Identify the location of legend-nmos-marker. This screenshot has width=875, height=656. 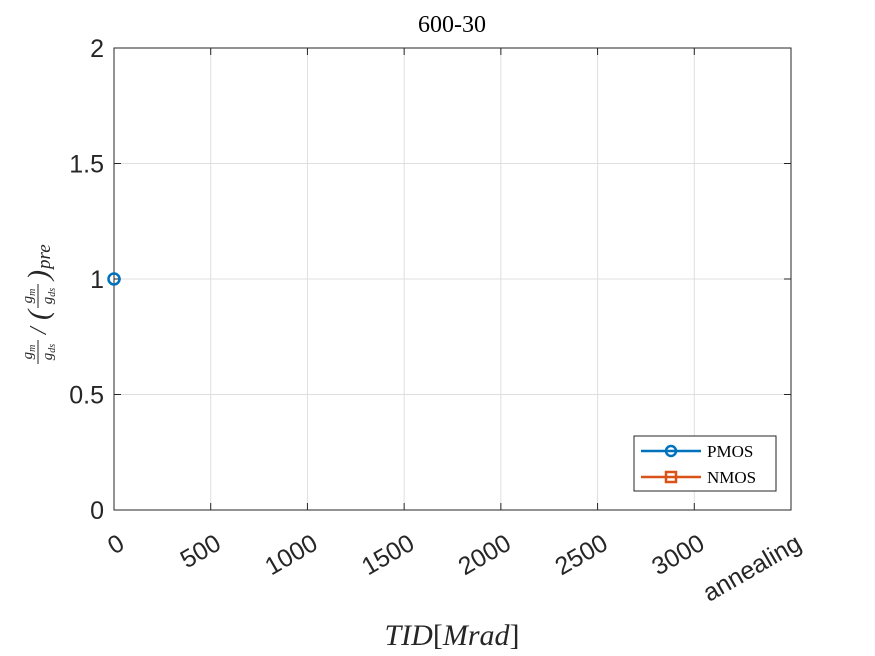
(671, 477).